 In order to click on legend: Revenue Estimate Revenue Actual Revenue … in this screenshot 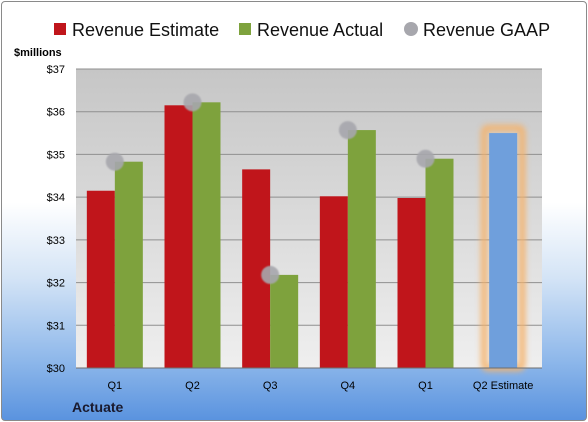, I will do `click(302, 30)`.